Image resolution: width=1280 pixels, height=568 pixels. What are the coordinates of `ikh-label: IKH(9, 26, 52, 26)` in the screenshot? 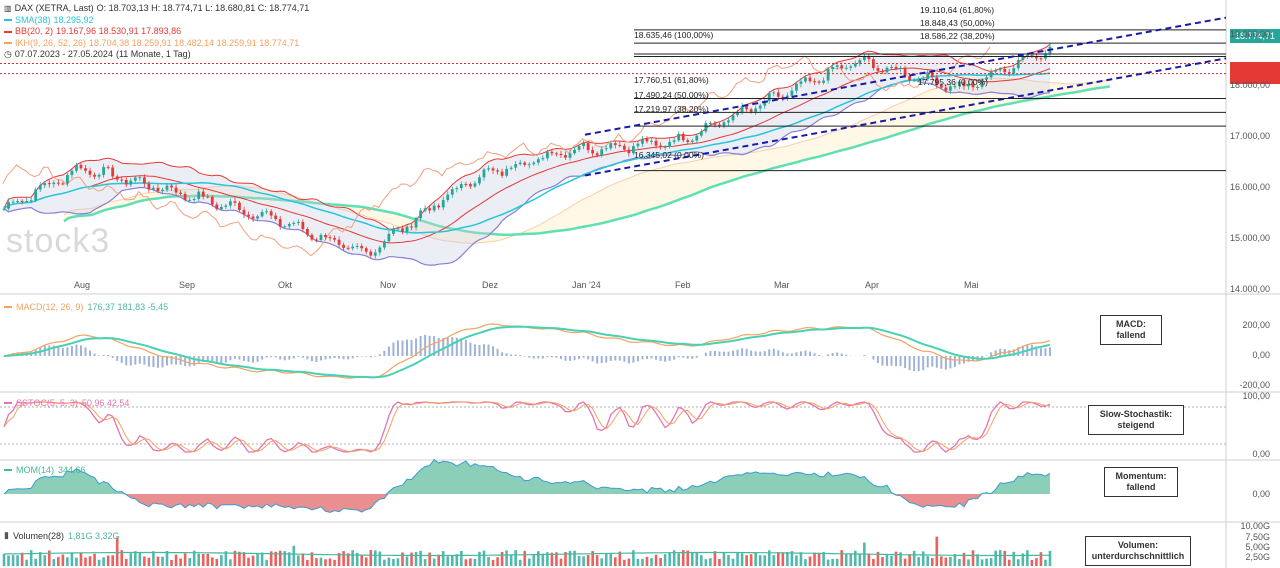 It's located at (51, 42).